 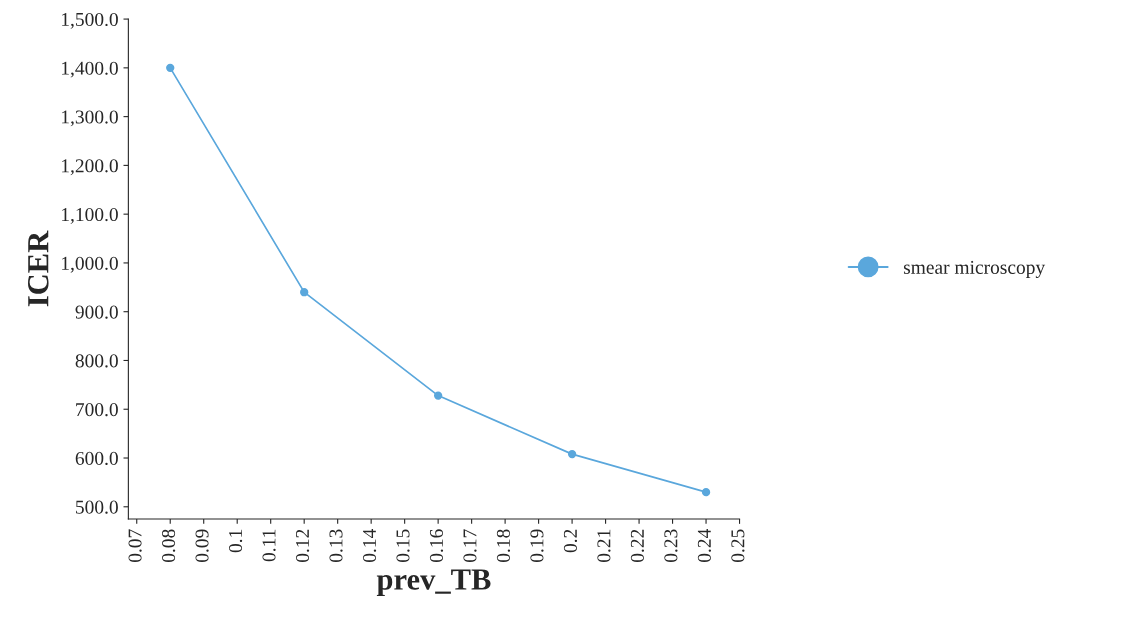 I want to click on y-tick-label: 1,400.0, so click(x=90, y=69).